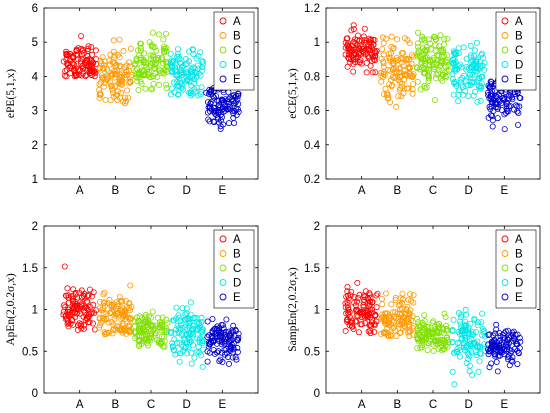  I want to click on y-tick-label: 2, so click(317, 227).